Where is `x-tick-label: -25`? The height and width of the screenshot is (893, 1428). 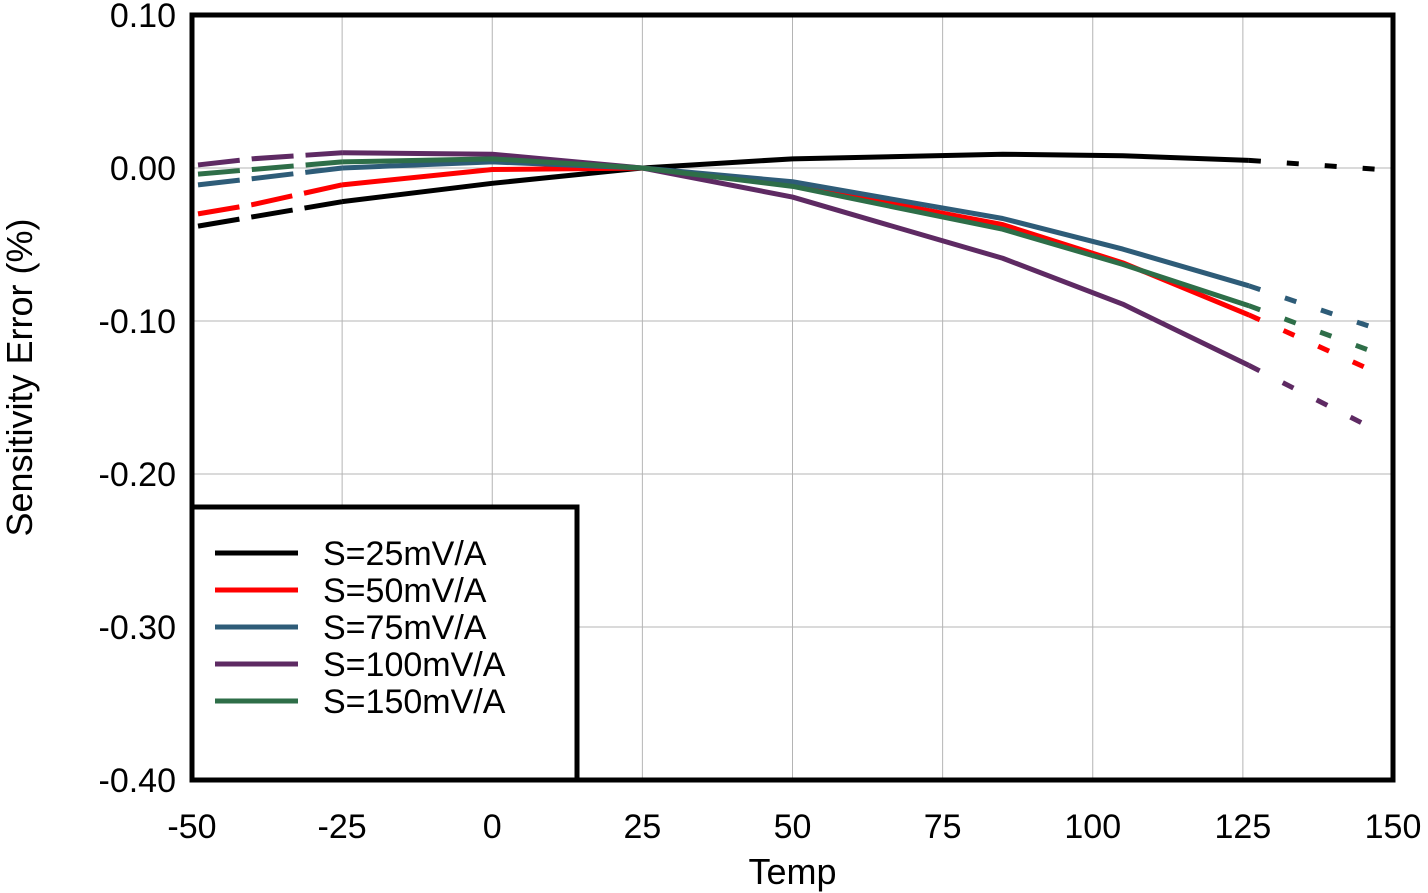 x-tick-label: -25 is located at coordinates (342, 827).